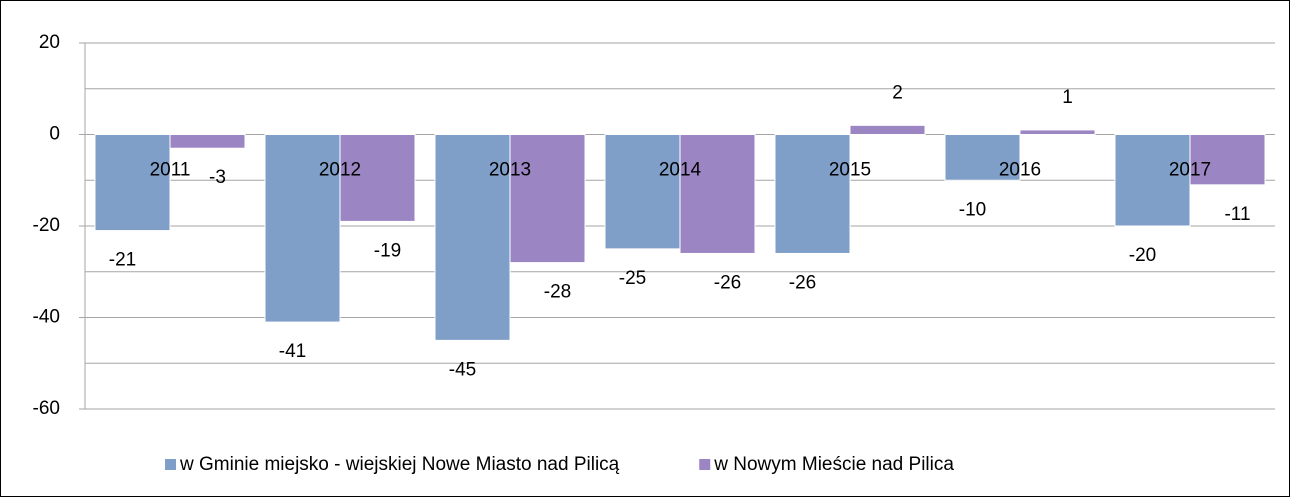  I want to click on data-label: 1, so click(1067, 97).